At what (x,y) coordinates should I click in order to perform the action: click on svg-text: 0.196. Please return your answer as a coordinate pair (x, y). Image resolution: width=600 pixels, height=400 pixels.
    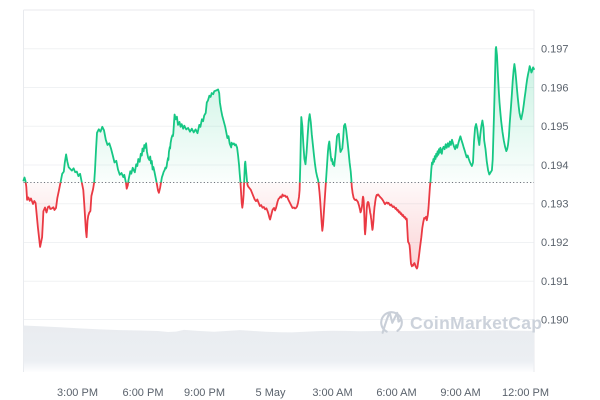
    Looking at the image, I should click on (555, 88).